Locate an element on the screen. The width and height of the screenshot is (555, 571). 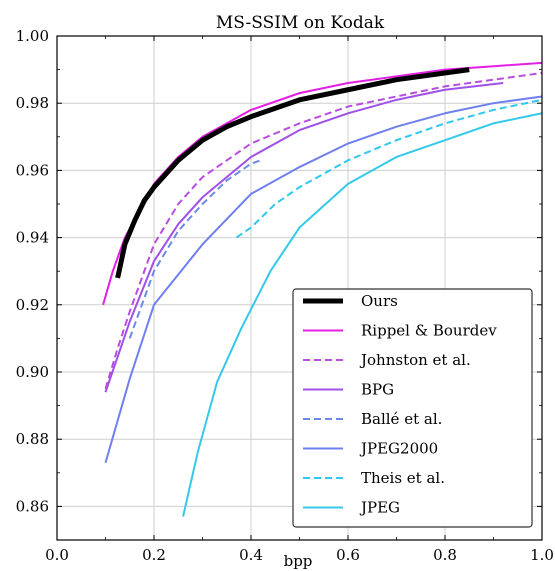
legend-label-rippel-bourdev: Rippel & Bourdev is located at coordinates (429, 331).